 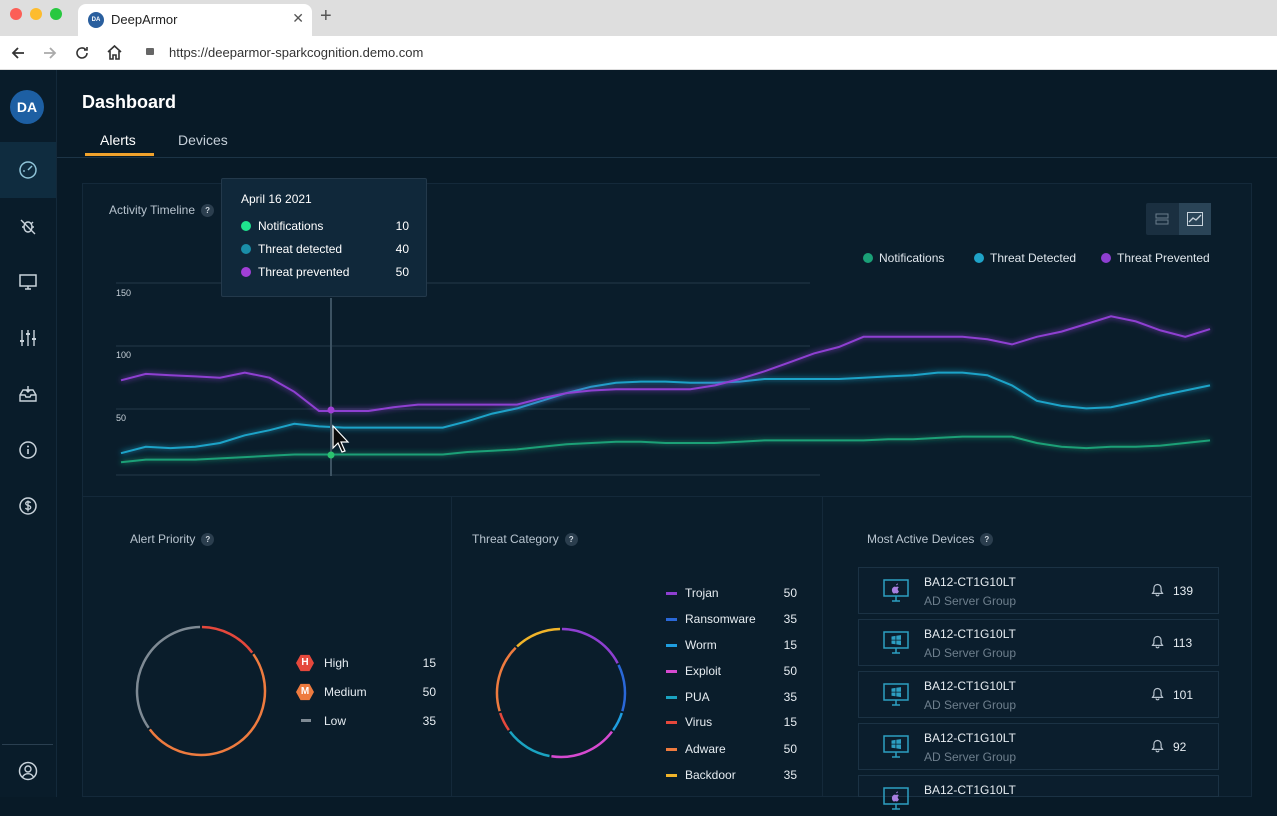 What do you see at coordinates (1038, 642) in the screenshot?
I see `device-row: BA12-CT1G10LT AD Server Group 113` at bounding box center [1038, 642].